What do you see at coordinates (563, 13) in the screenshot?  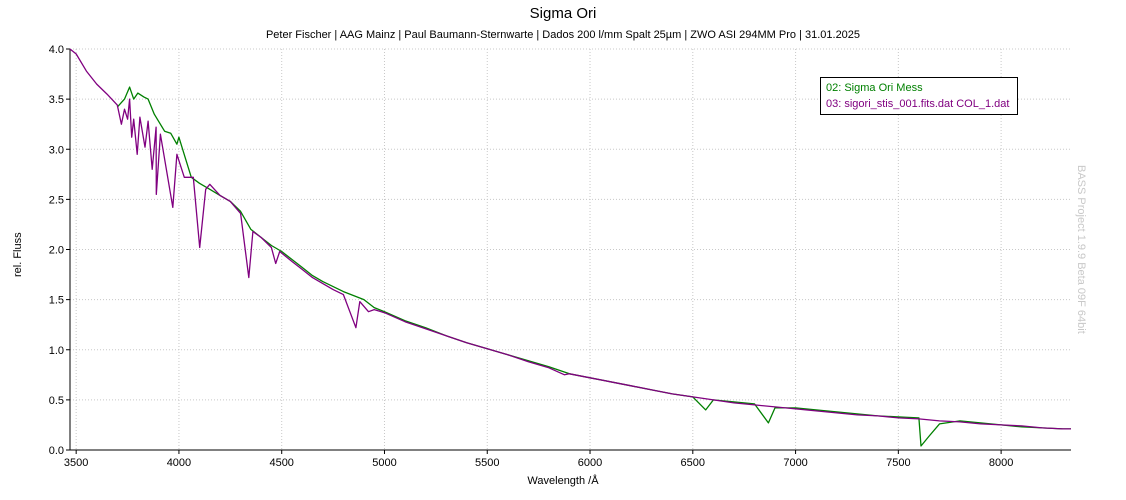 I see `chart-title: Sigma Ori` at bounding box center [563, 13].